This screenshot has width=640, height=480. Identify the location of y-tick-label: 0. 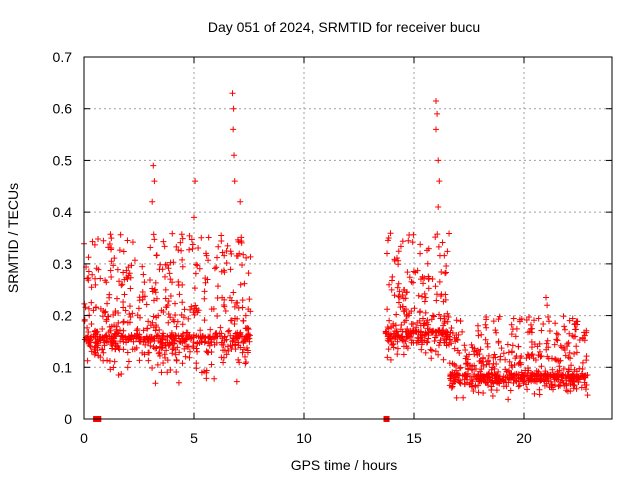
(68, 419).